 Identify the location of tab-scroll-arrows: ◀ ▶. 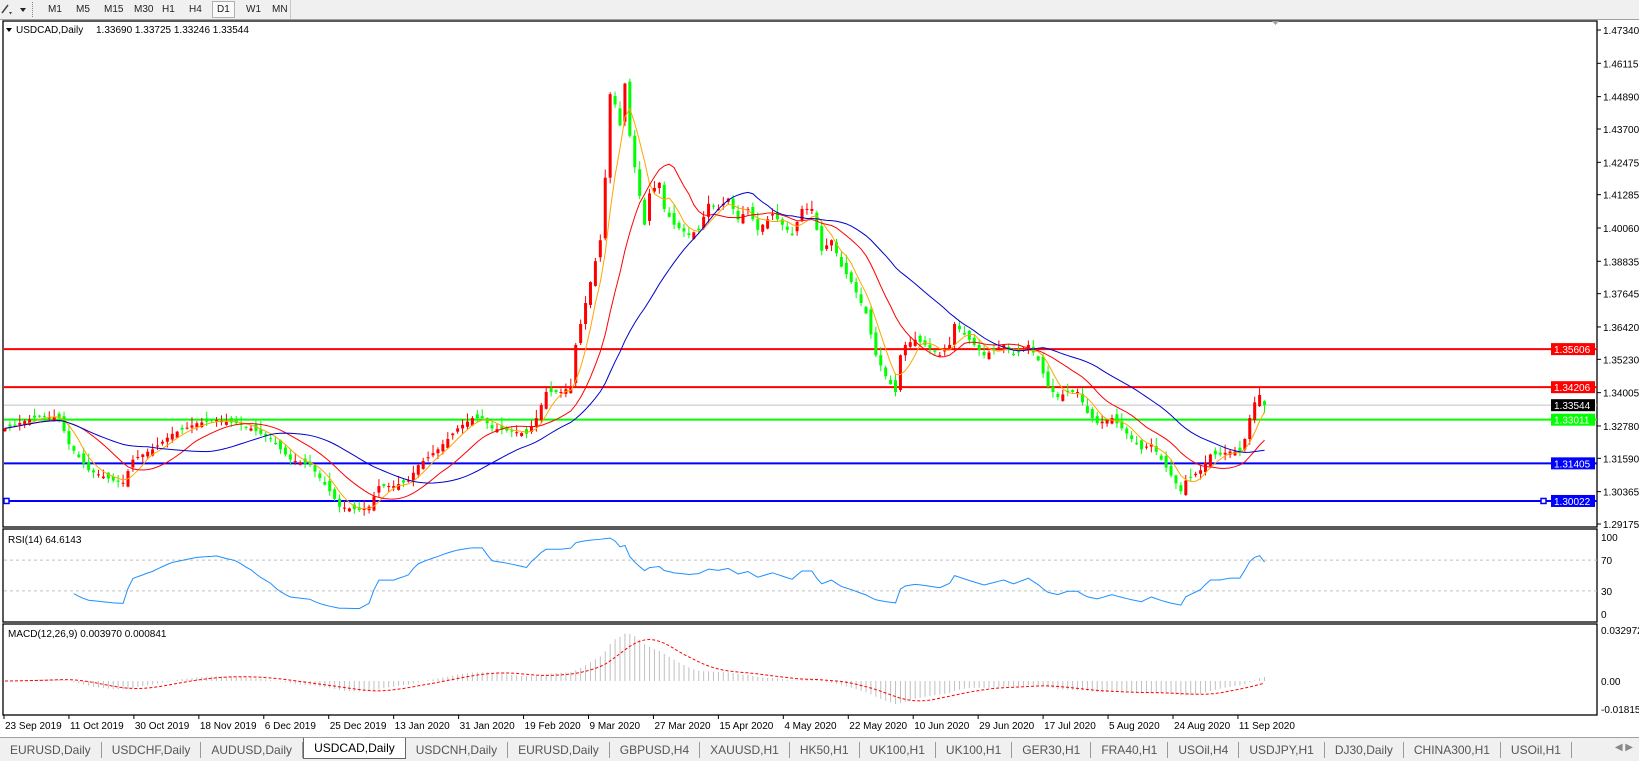
(1623, 747).